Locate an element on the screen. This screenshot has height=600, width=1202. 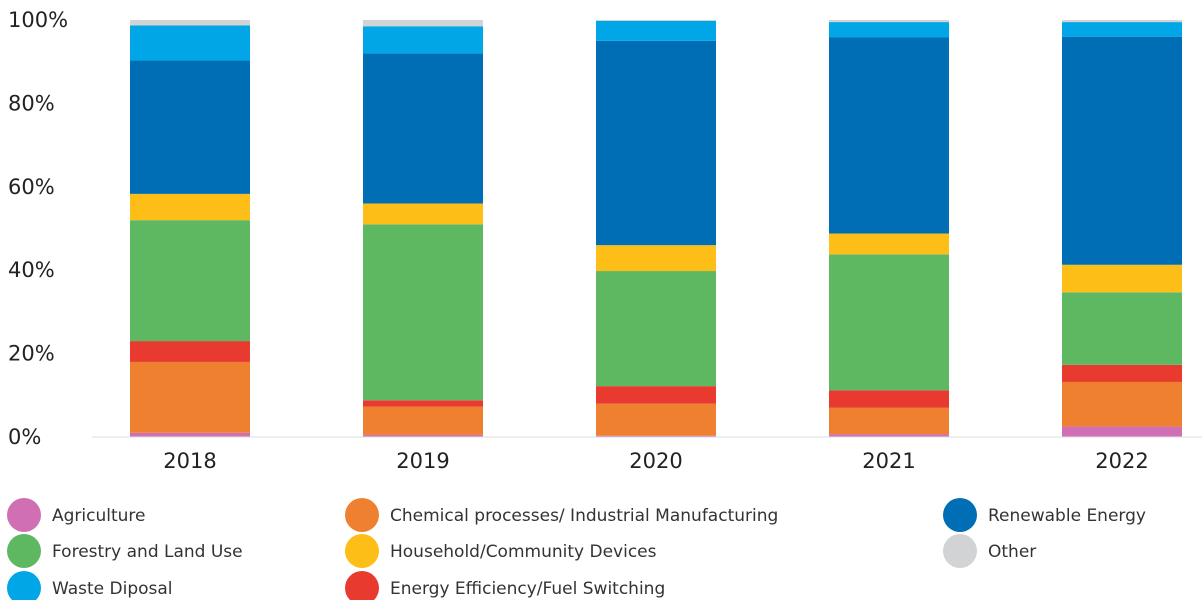
legend-label: Household/Community Devices is located at coordinates (523, 552).